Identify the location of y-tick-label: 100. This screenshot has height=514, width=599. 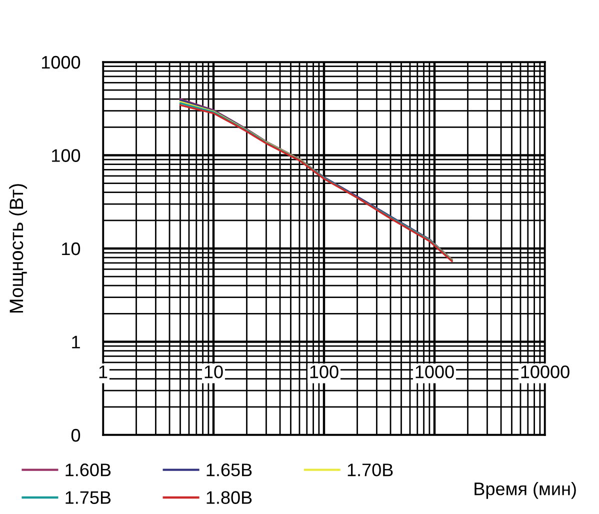
(66, 155).